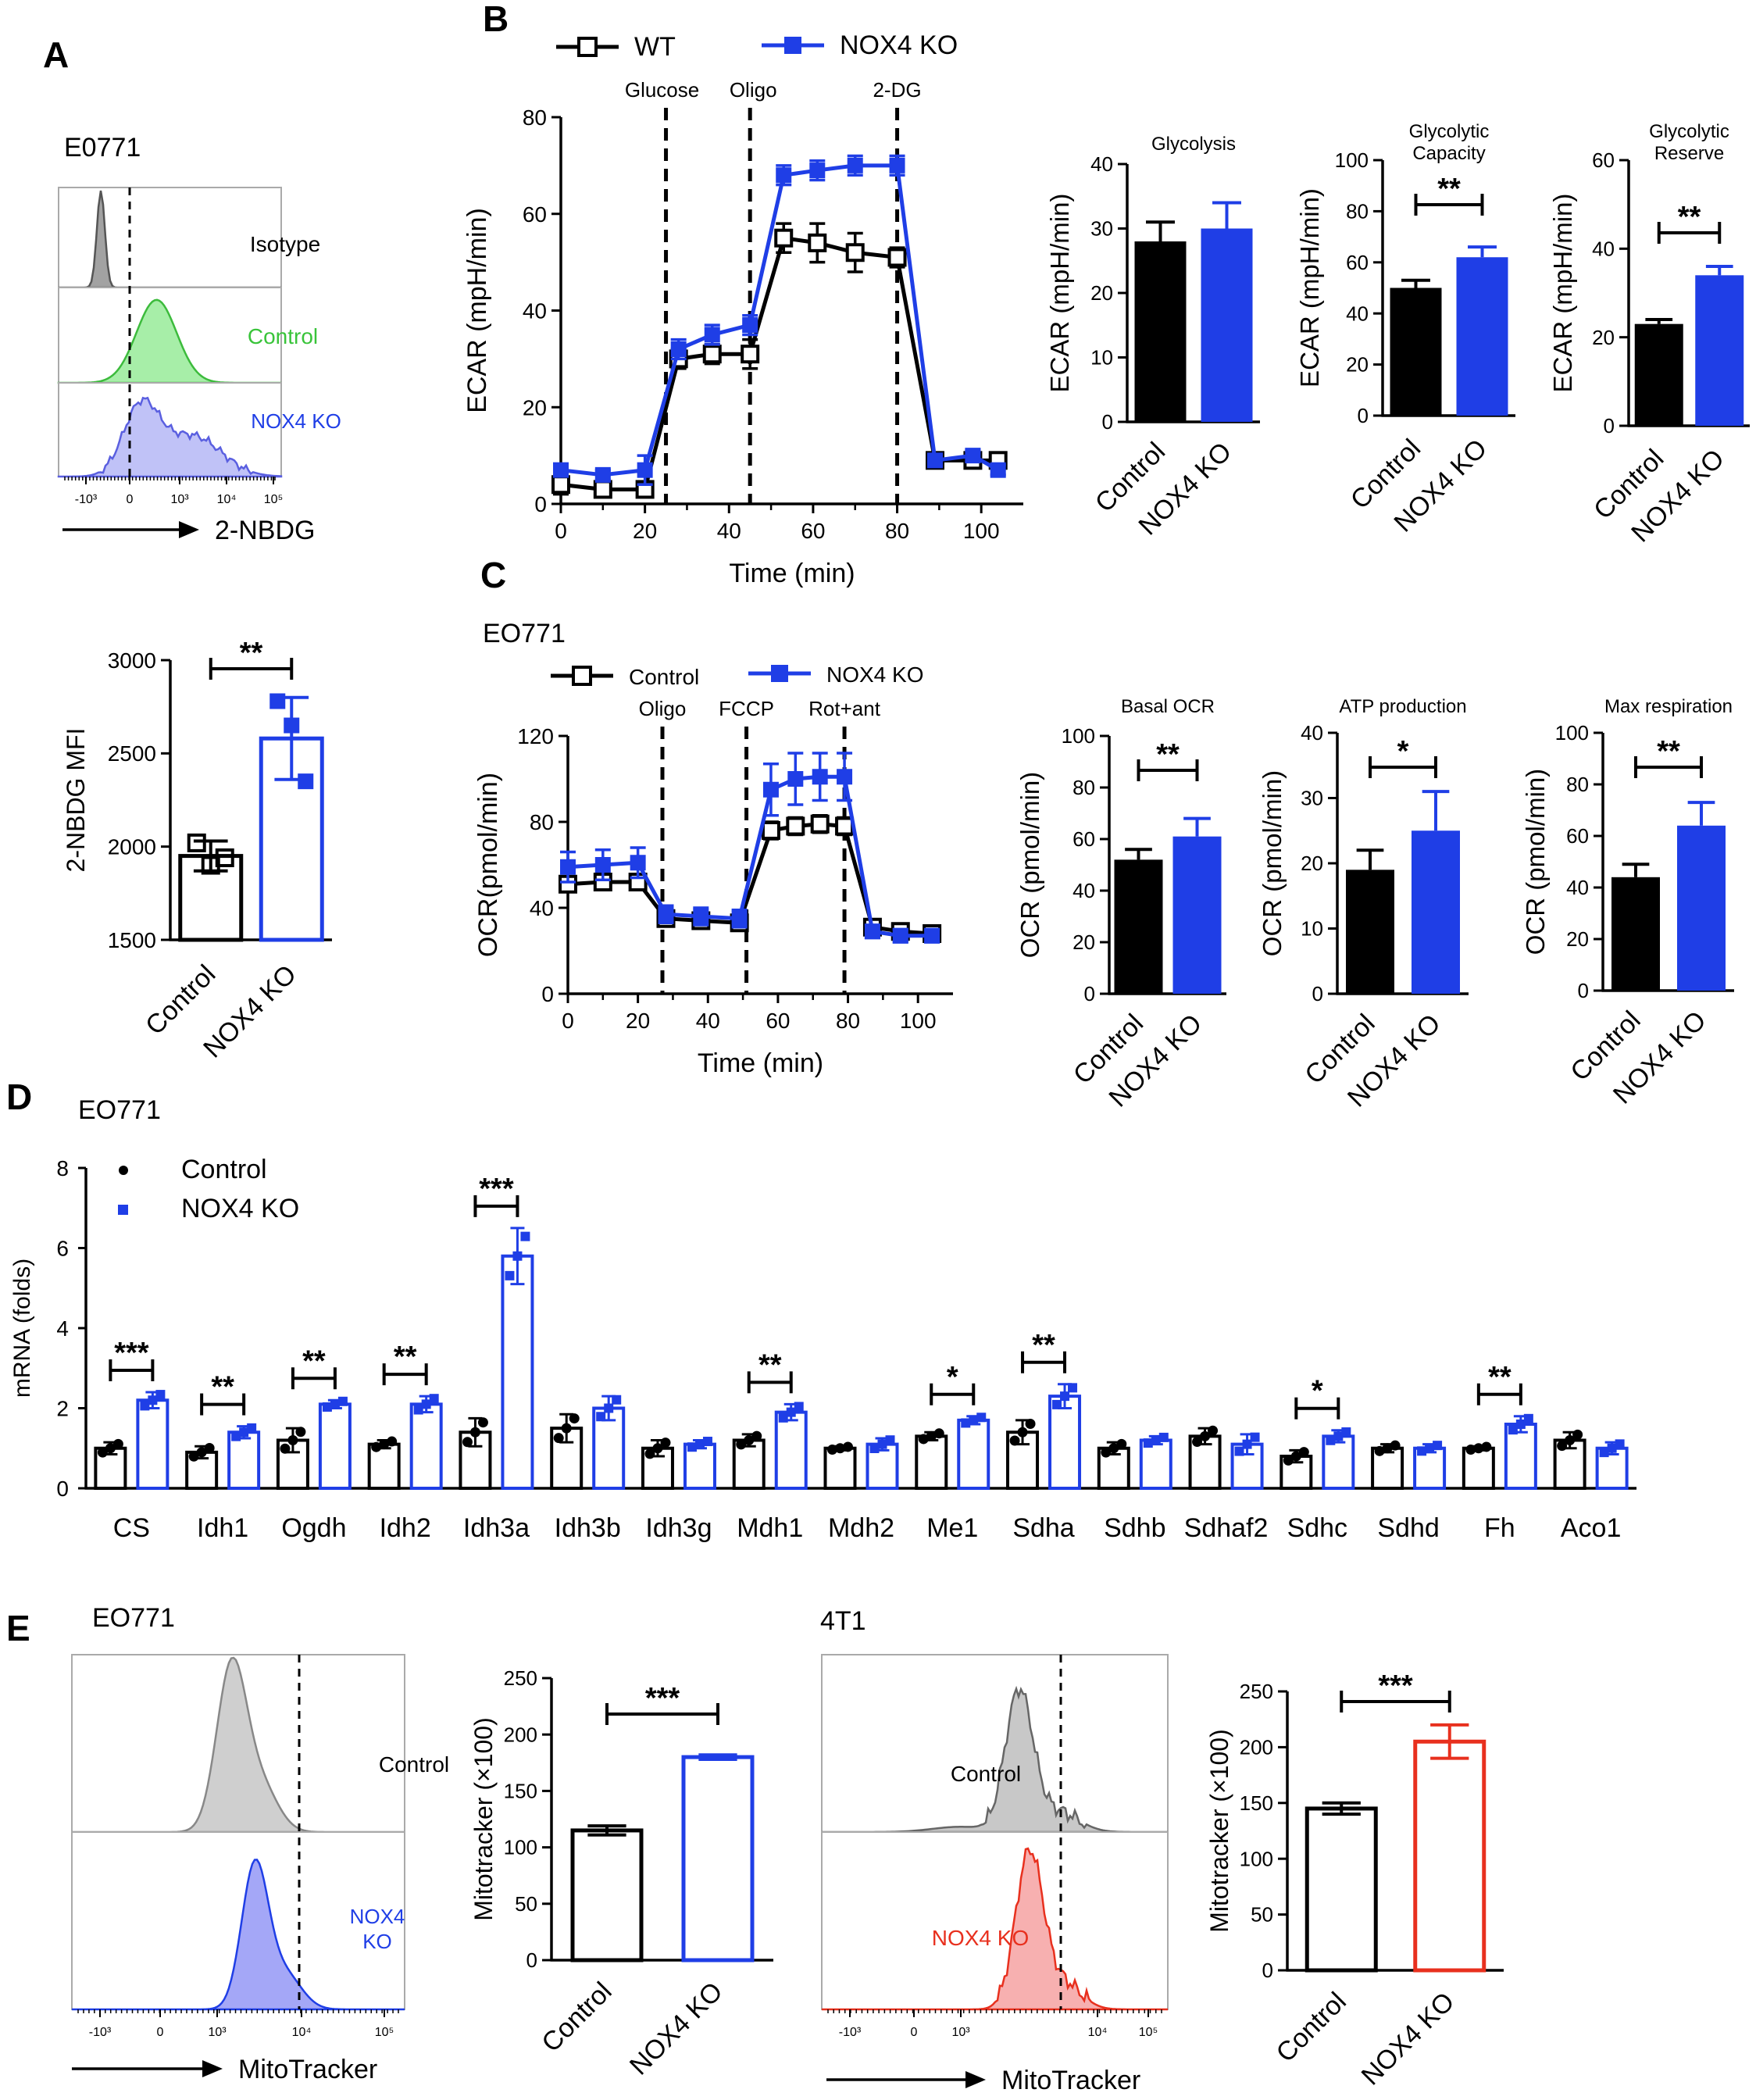 Image resolution: width=1756 pixels, height=2100 pixels. What do you see at coordinates (1535, 862) in the screenshot?
I see `y-axis-label: OCR (pmol/min)` at bounding box center [1535, 862].